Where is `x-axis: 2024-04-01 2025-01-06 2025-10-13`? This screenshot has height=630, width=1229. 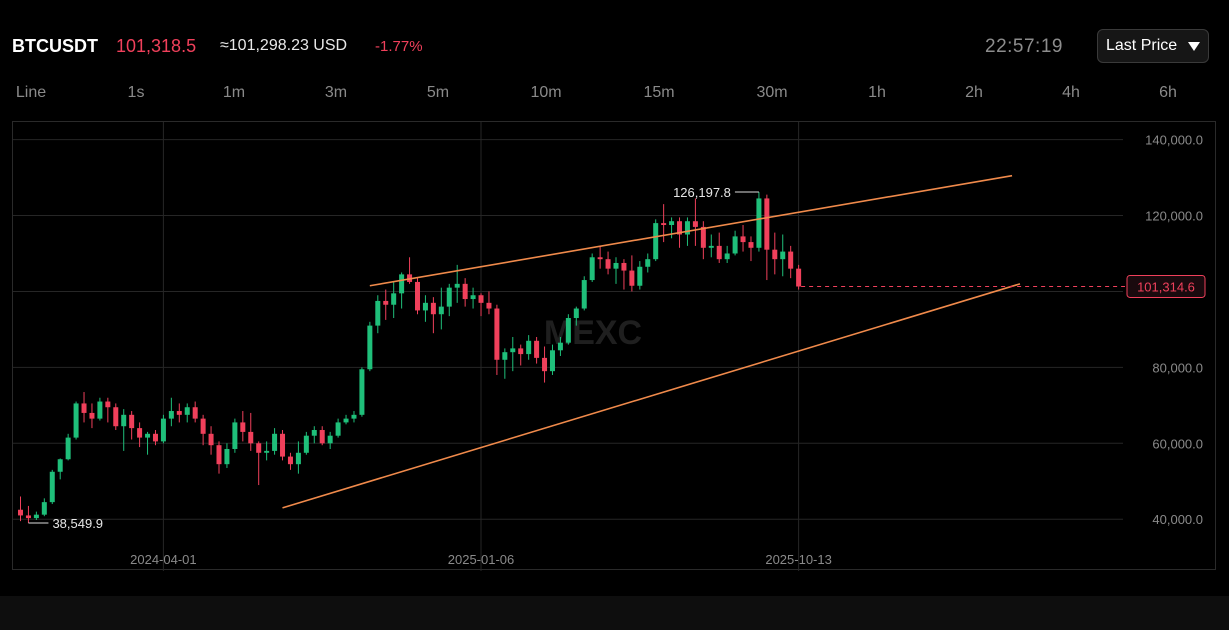
x-axis: 2024-04-01 2025-01-06 2025-10-13 is located at coordinates (481, 559).